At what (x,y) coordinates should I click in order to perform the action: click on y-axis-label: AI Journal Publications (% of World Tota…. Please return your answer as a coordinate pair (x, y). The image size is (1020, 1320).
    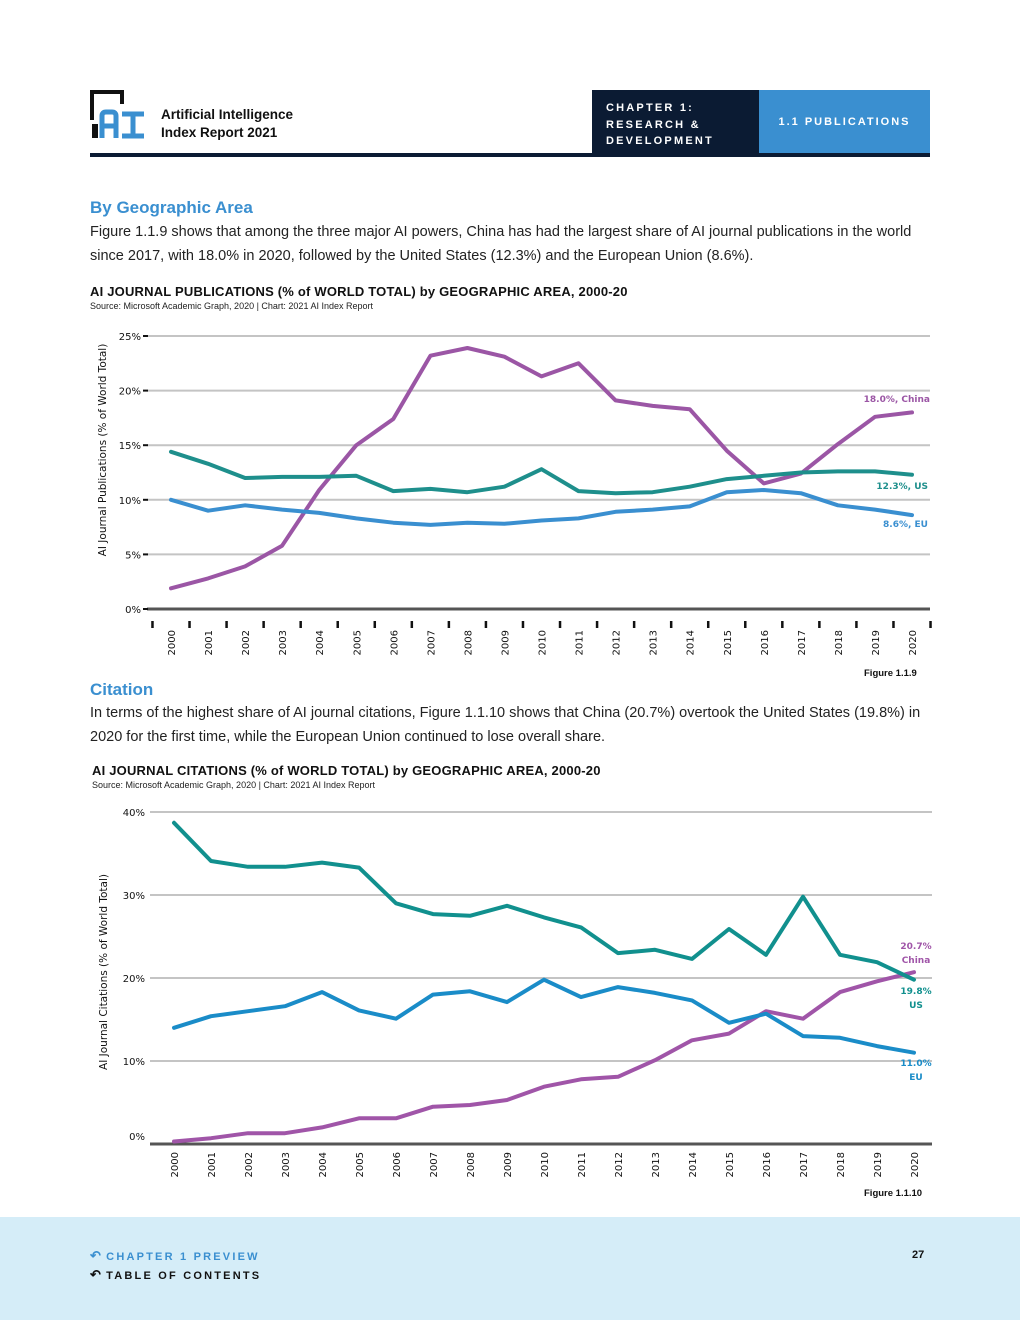
    Looking at the image, I should click on (103, 450).